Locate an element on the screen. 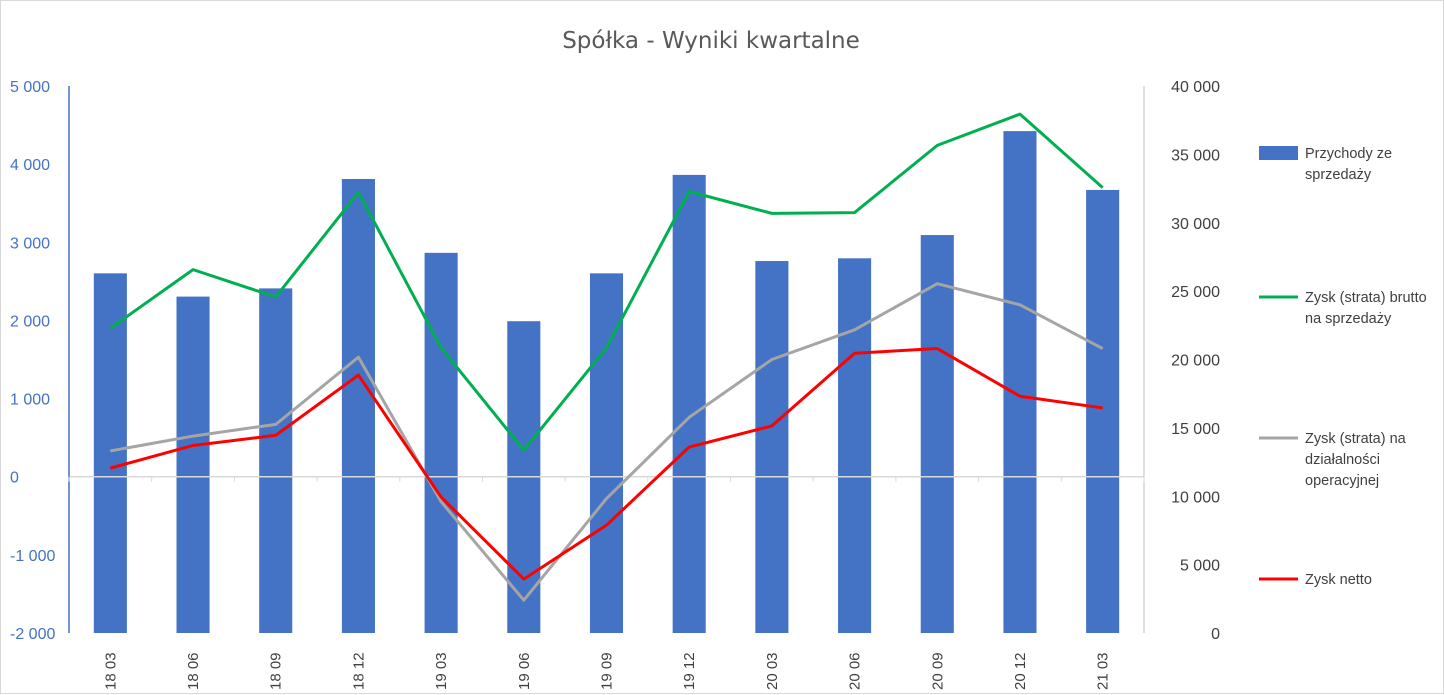 This screenshot has height=695, width=1444. legend-label: działalności is located at coordinates (1342, 460).